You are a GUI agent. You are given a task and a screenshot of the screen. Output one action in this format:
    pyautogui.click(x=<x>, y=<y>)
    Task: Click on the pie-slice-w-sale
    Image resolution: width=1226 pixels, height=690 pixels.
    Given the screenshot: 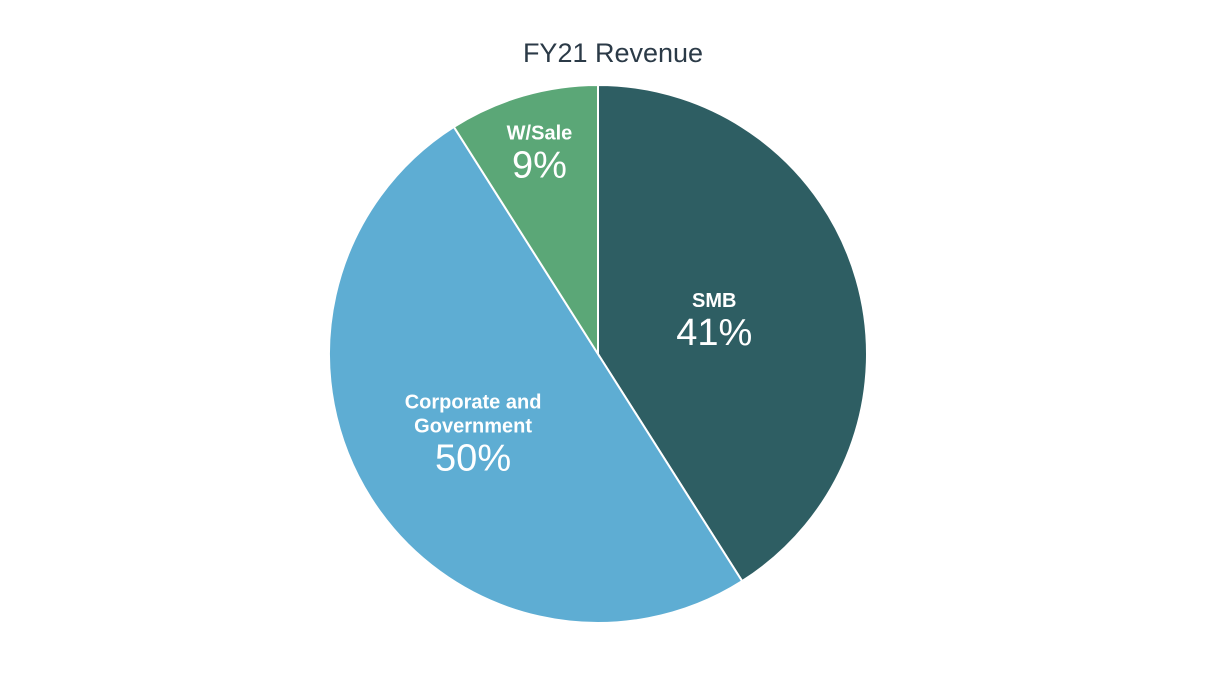 What is the action you would take?
    pyautogui.click(x=525, y=220)
    